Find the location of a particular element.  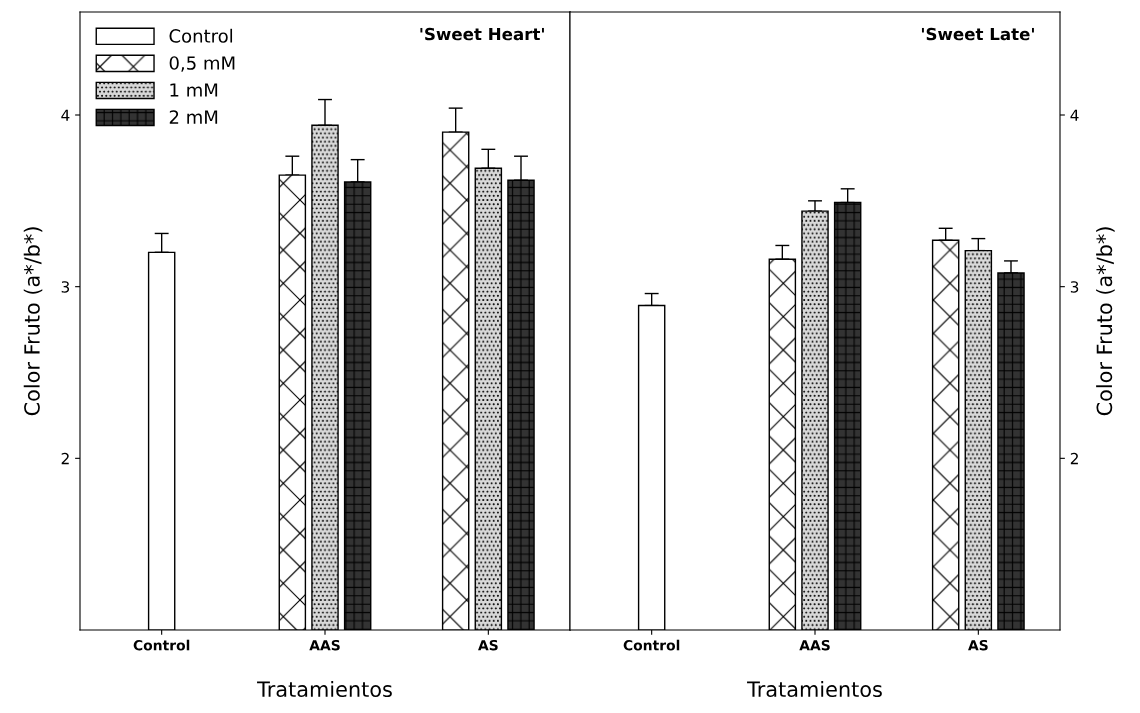

text: 'Sweet Heart' is located at coordinates (482, 34).